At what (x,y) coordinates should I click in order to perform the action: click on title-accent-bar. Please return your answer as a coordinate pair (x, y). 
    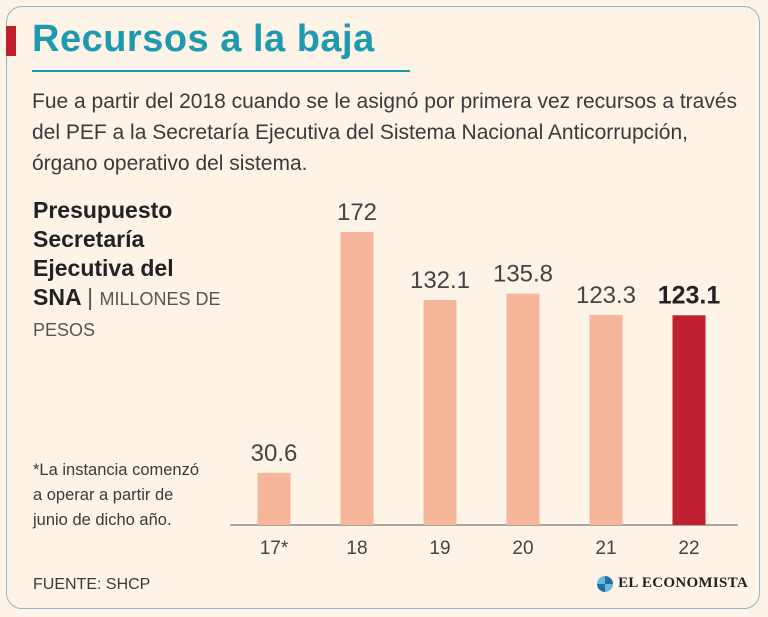
    Looking at the image, I should click on (11, 41).